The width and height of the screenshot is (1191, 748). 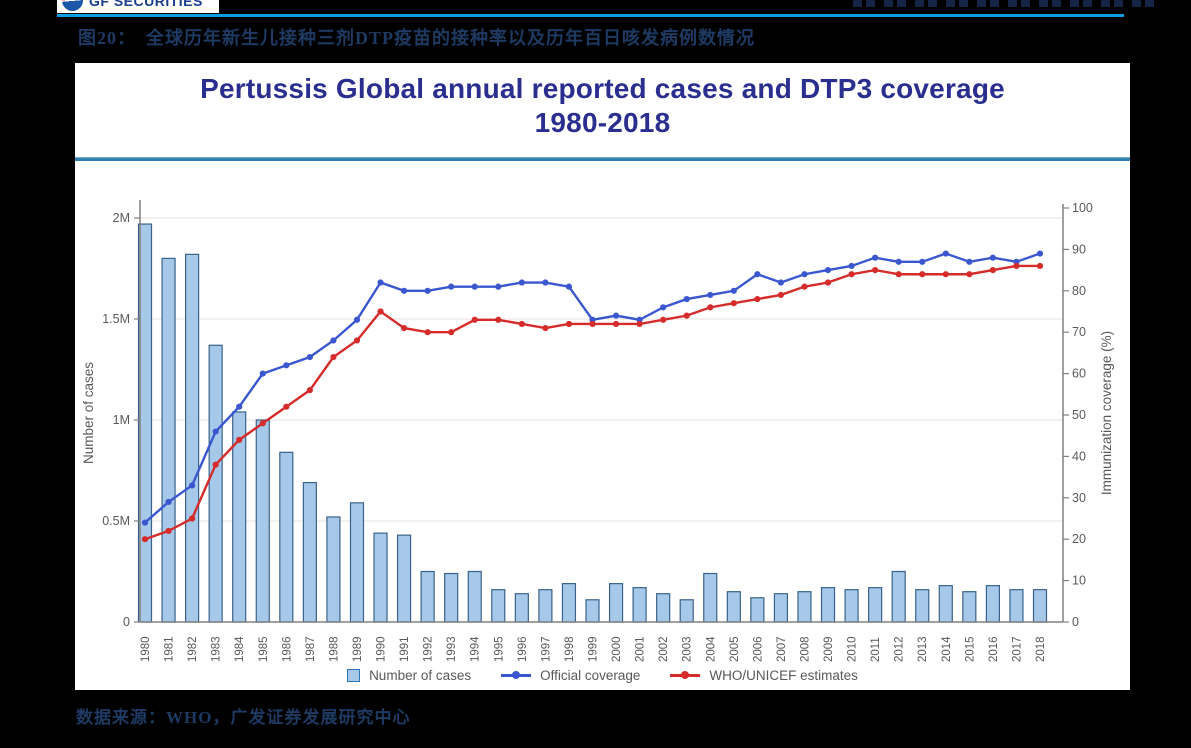 I want to click on point-1988, so click(x=333, y=340).